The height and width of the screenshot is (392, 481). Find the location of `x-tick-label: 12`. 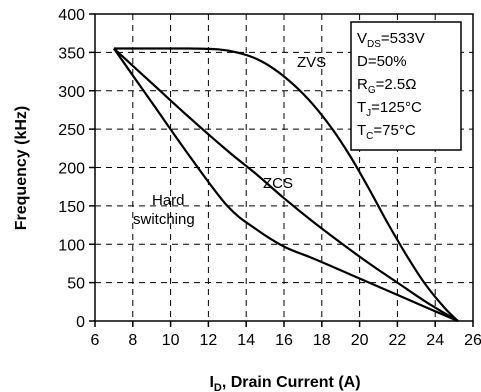

x-tick-label: 12 is located at coordinates (209, 340).